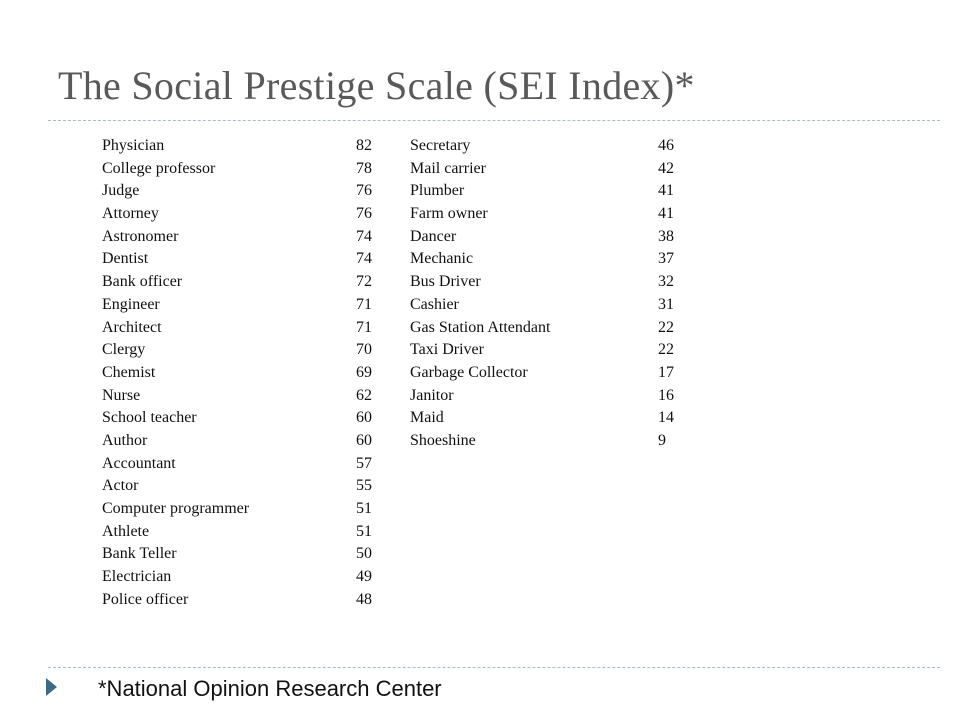  What do you see at coordinates (270, 688) in the screenshot?
I see `source-footnote: *National Opinion Research Center` at bounding box center [270, 688].